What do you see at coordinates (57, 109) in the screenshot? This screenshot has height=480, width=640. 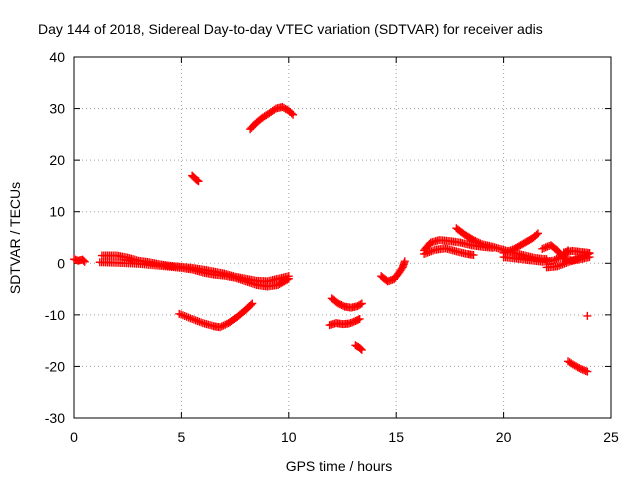 I see `y-tick-label: 30` at bounding box center [57, 109].